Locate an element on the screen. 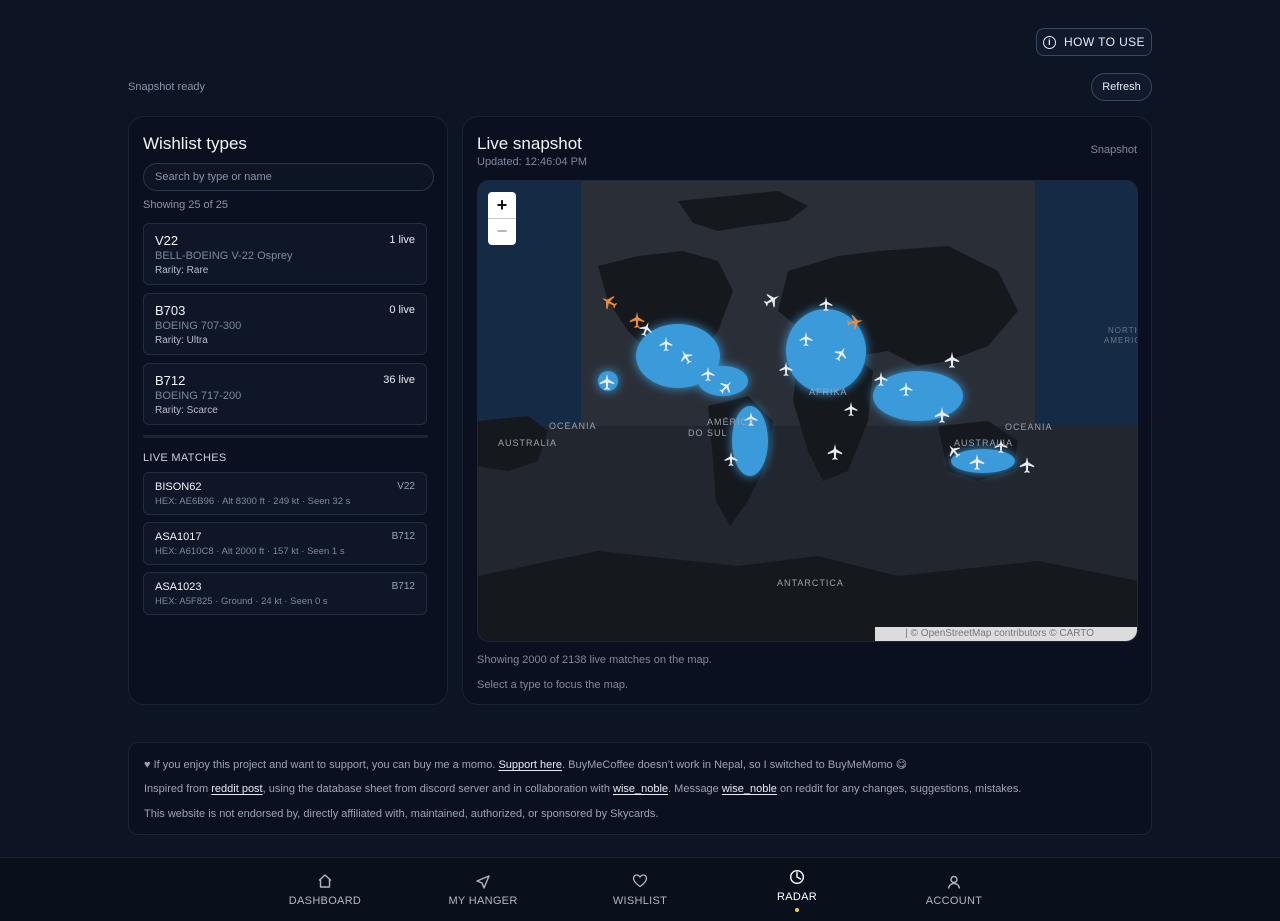 This screenshot has width=1280, height=921. nav-account-label: ACCOUNT is located at coordinates (954, 901).